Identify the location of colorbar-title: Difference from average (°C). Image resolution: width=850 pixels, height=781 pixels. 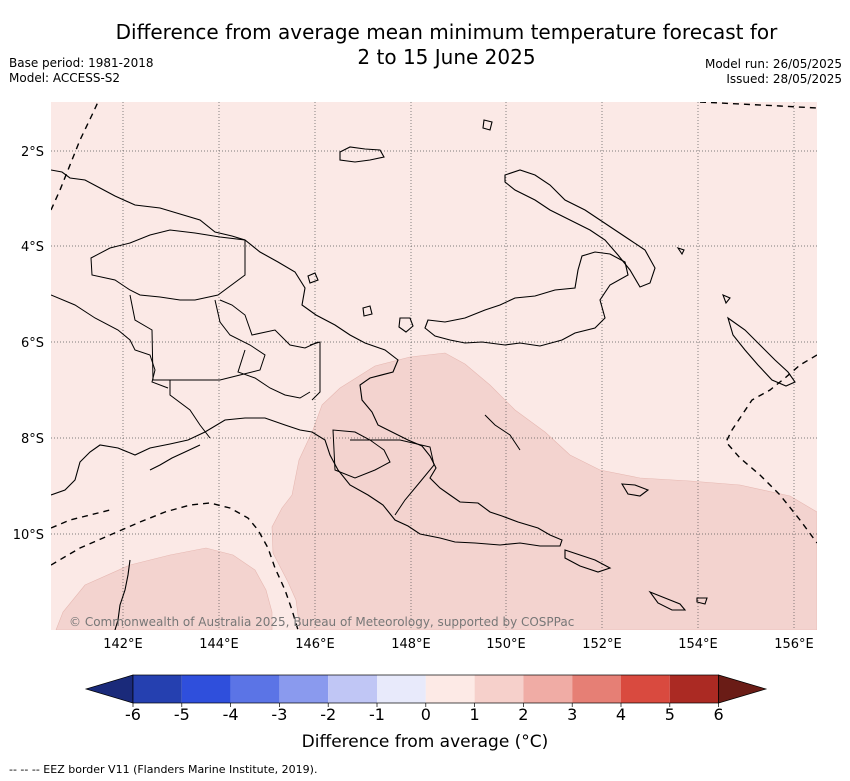
(425, 742).